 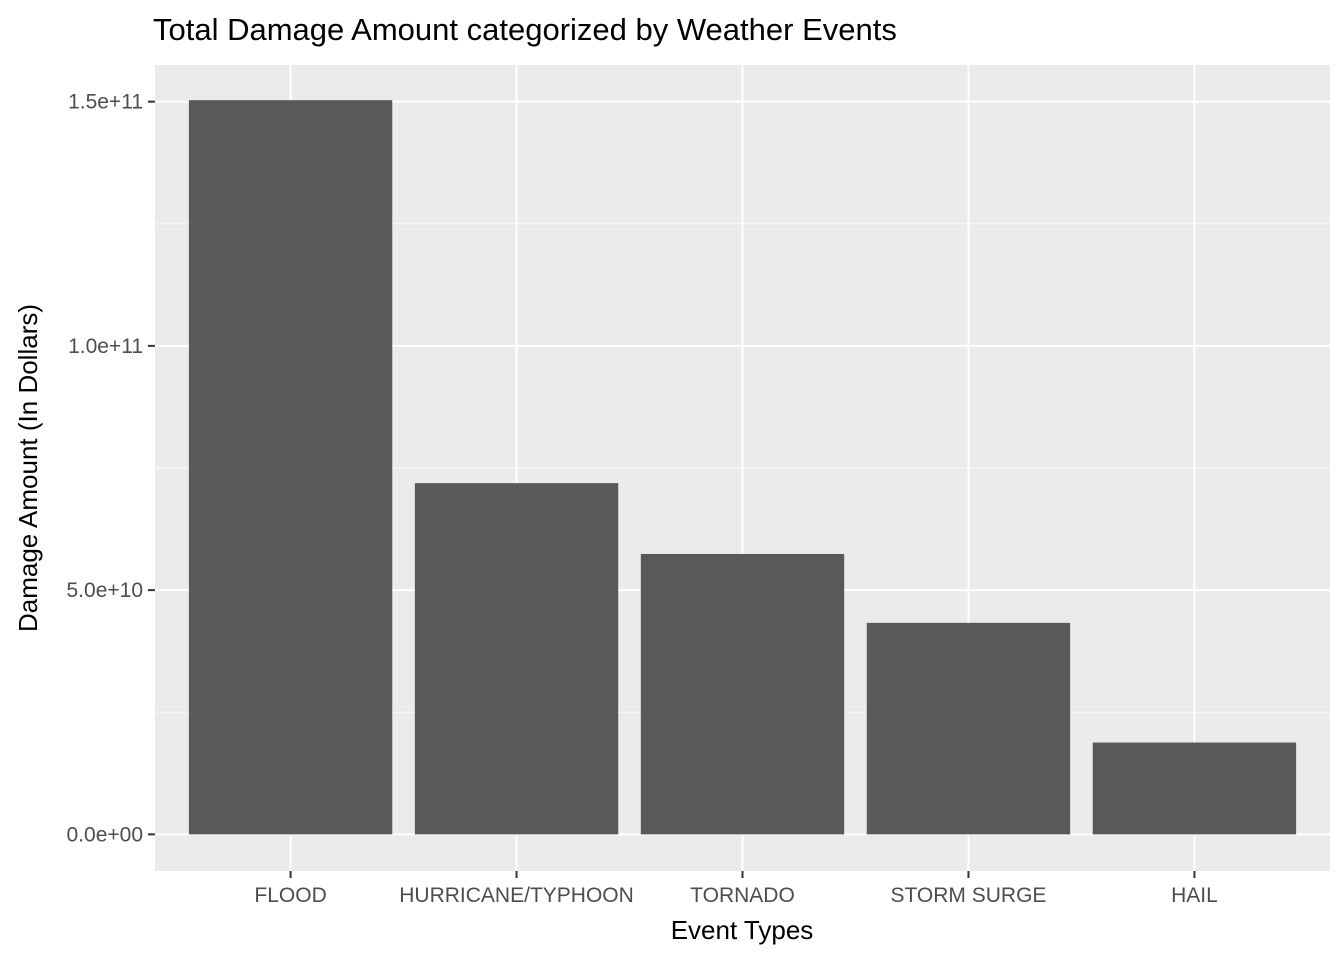 What do you see at coordinates (105, 102) in the screenshot?
I see `y-tick-label: 1.5e+11` at bounding box center [105, 102].